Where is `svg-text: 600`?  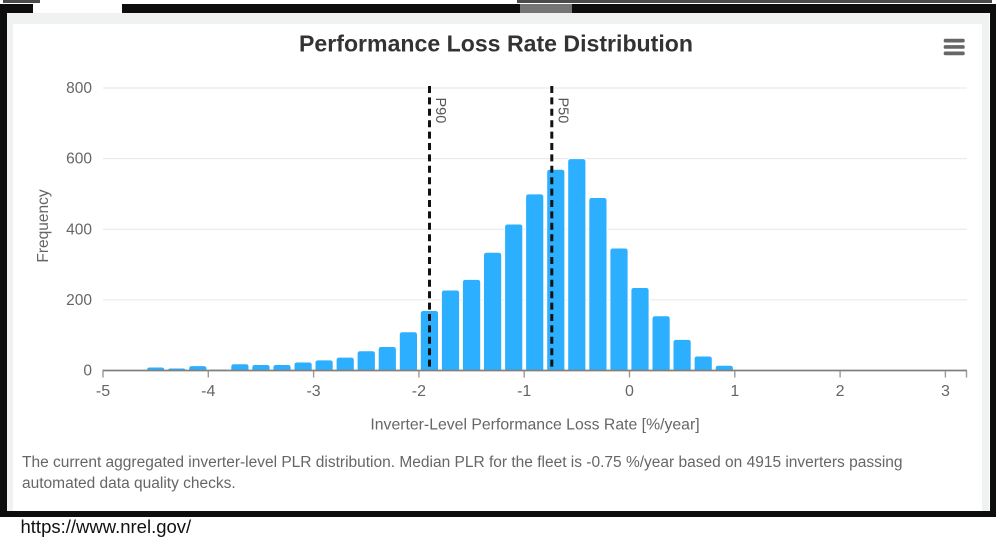
svg-text: 600 is located at coordinates (79, 159).